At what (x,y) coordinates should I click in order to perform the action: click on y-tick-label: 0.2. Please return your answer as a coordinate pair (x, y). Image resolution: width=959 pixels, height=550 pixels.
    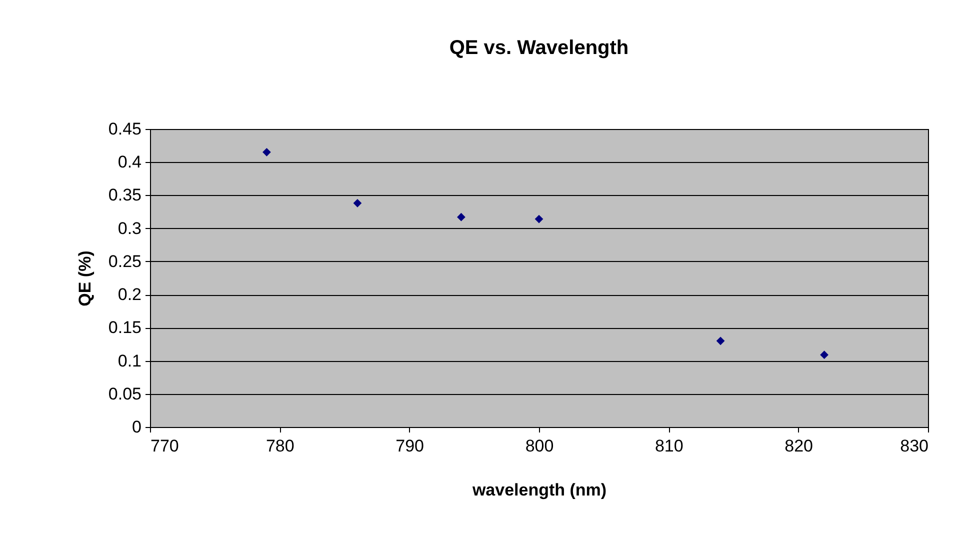
    Looking at the image, I should click on (130, 294).